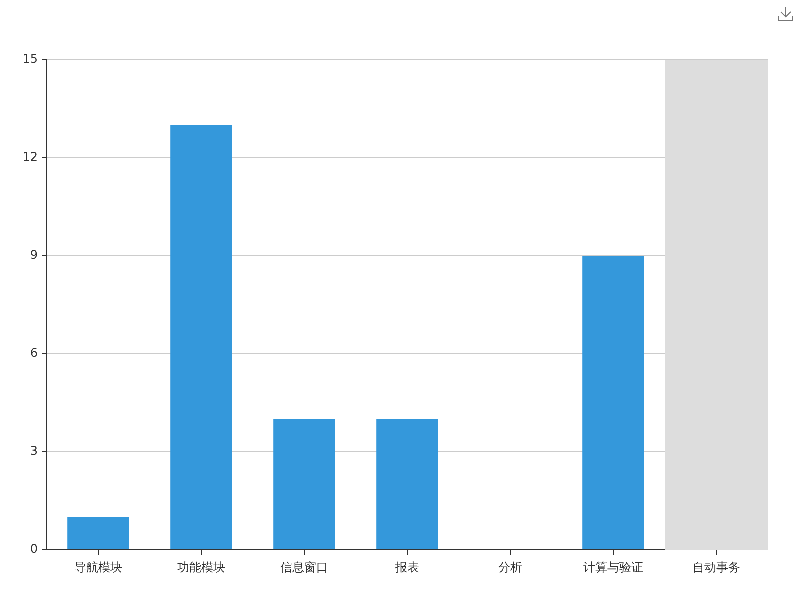 The image size is (800, 600). What do you see at coordinates (30, 157) in the screenshot?
I see `y-tick-label: 12` at bounding box center [30, 157].